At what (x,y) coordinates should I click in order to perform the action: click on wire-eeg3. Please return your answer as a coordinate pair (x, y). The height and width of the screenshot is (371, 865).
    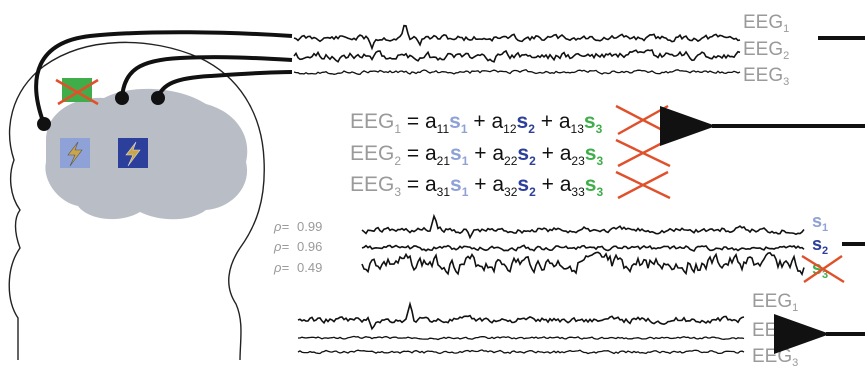
    Looking at the image, I should click on (224, 84).